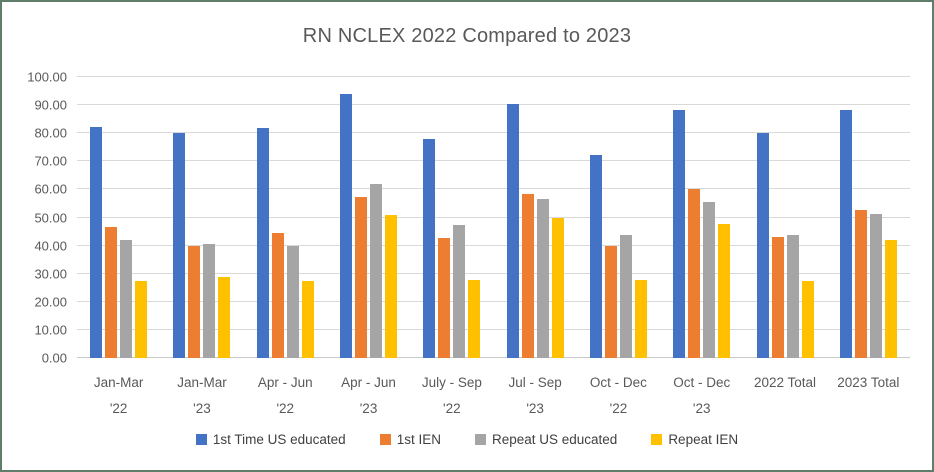  I want to click on legend-item: Repeat IEN, so click(694, 439).